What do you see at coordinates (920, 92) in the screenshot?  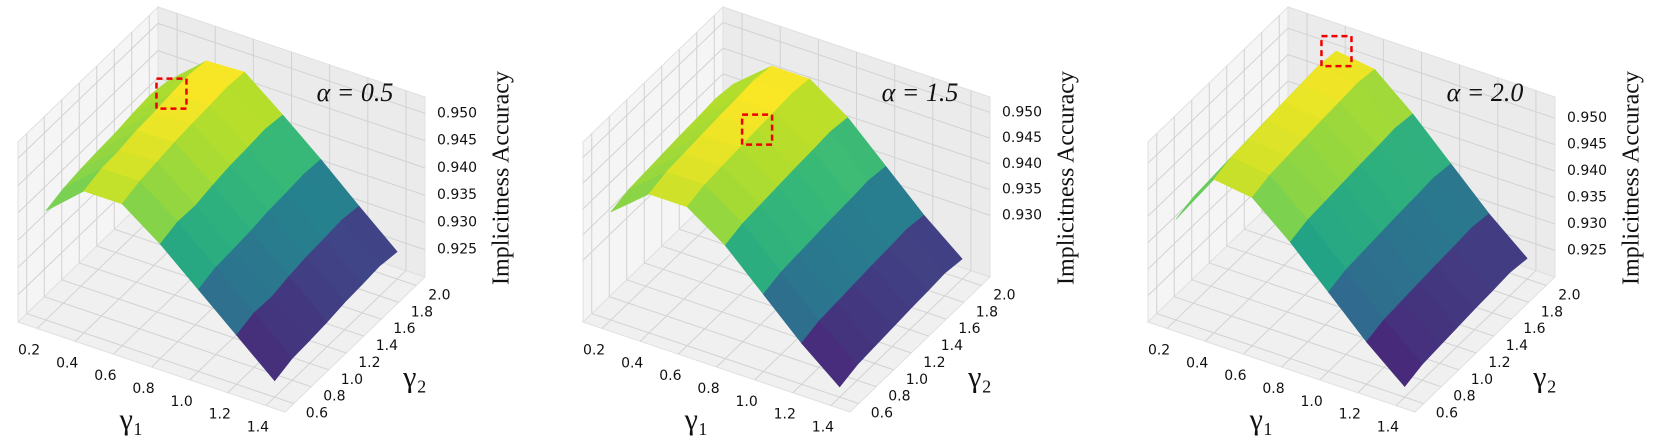 I see `annotation: α = 1.5` at bounding box center [920, 92].